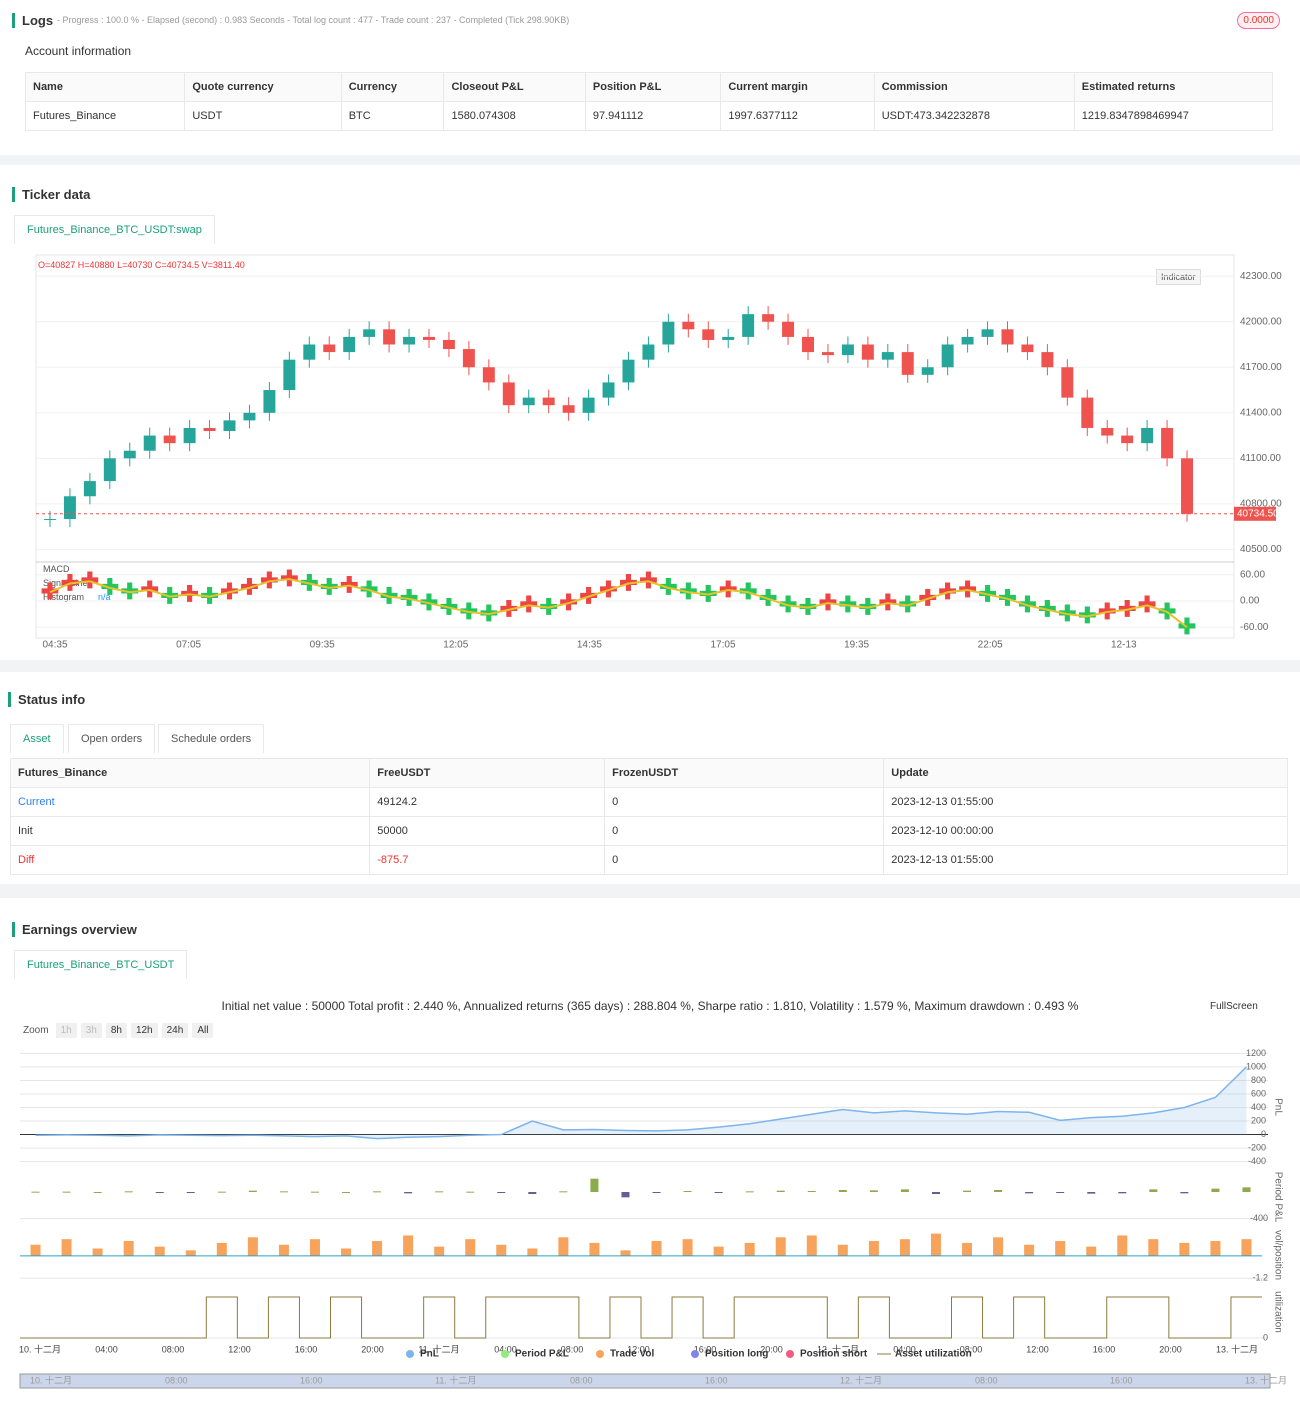 This screenshot has height=1411, width=1300. What do you see at coordinates (190, 860) in the screenshot?
I see `cell: Diff` at bounding box center [190, 860].